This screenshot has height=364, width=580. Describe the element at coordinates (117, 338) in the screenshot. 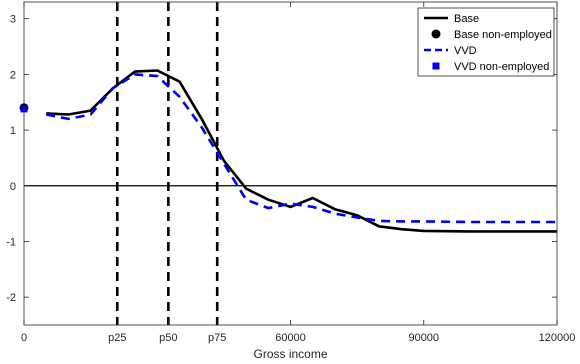

I see `x-tick-label: p25` at that location.